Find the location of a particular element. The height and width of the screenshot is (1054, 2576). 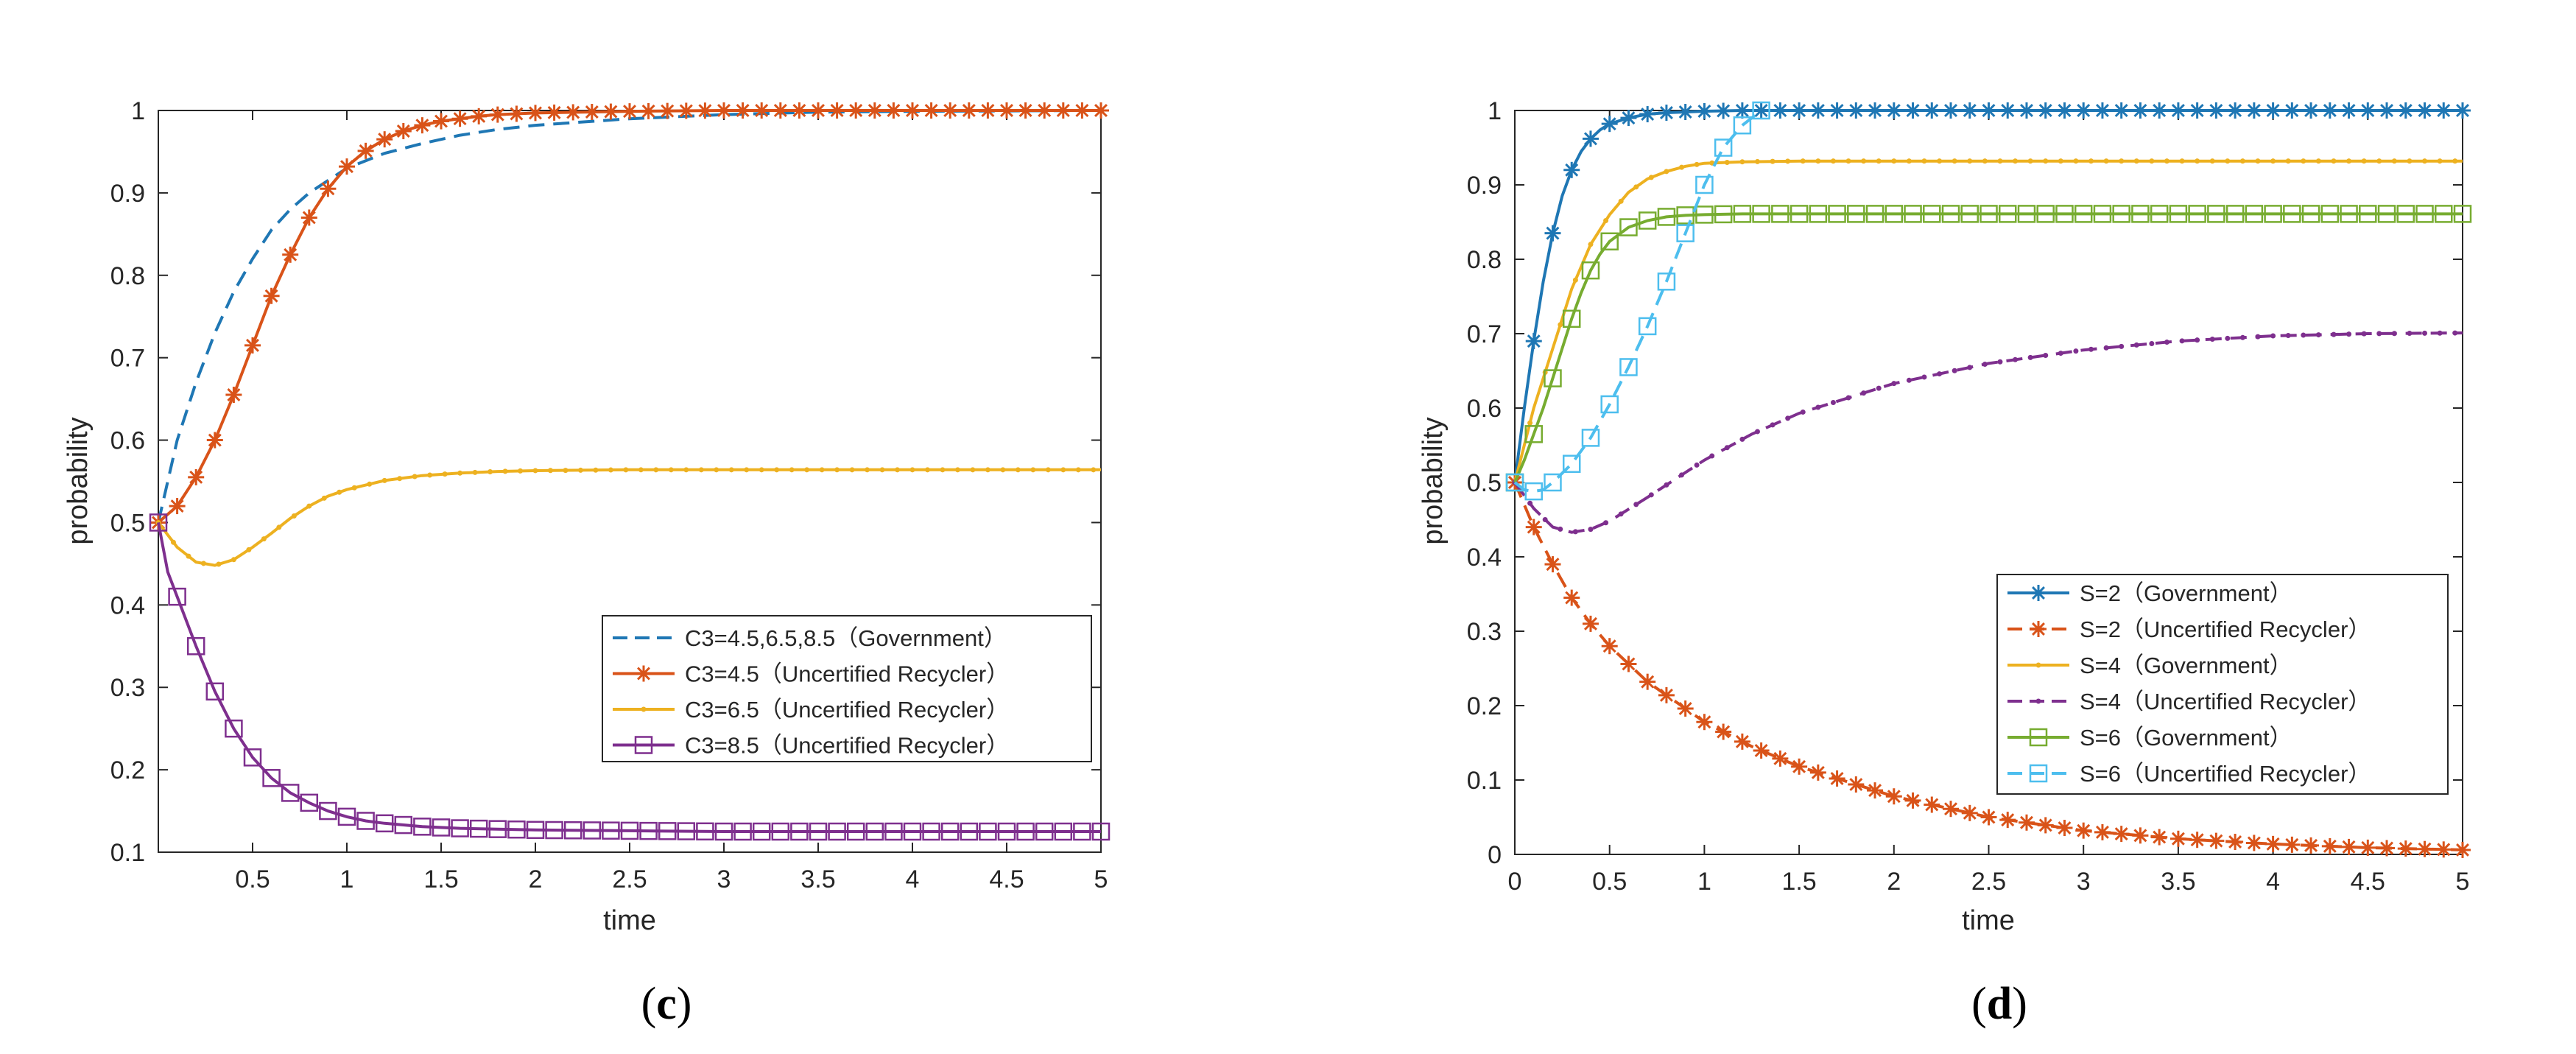

legend-item: S=4（Uncertified Recycler） is located at coordinates (2189, 701).